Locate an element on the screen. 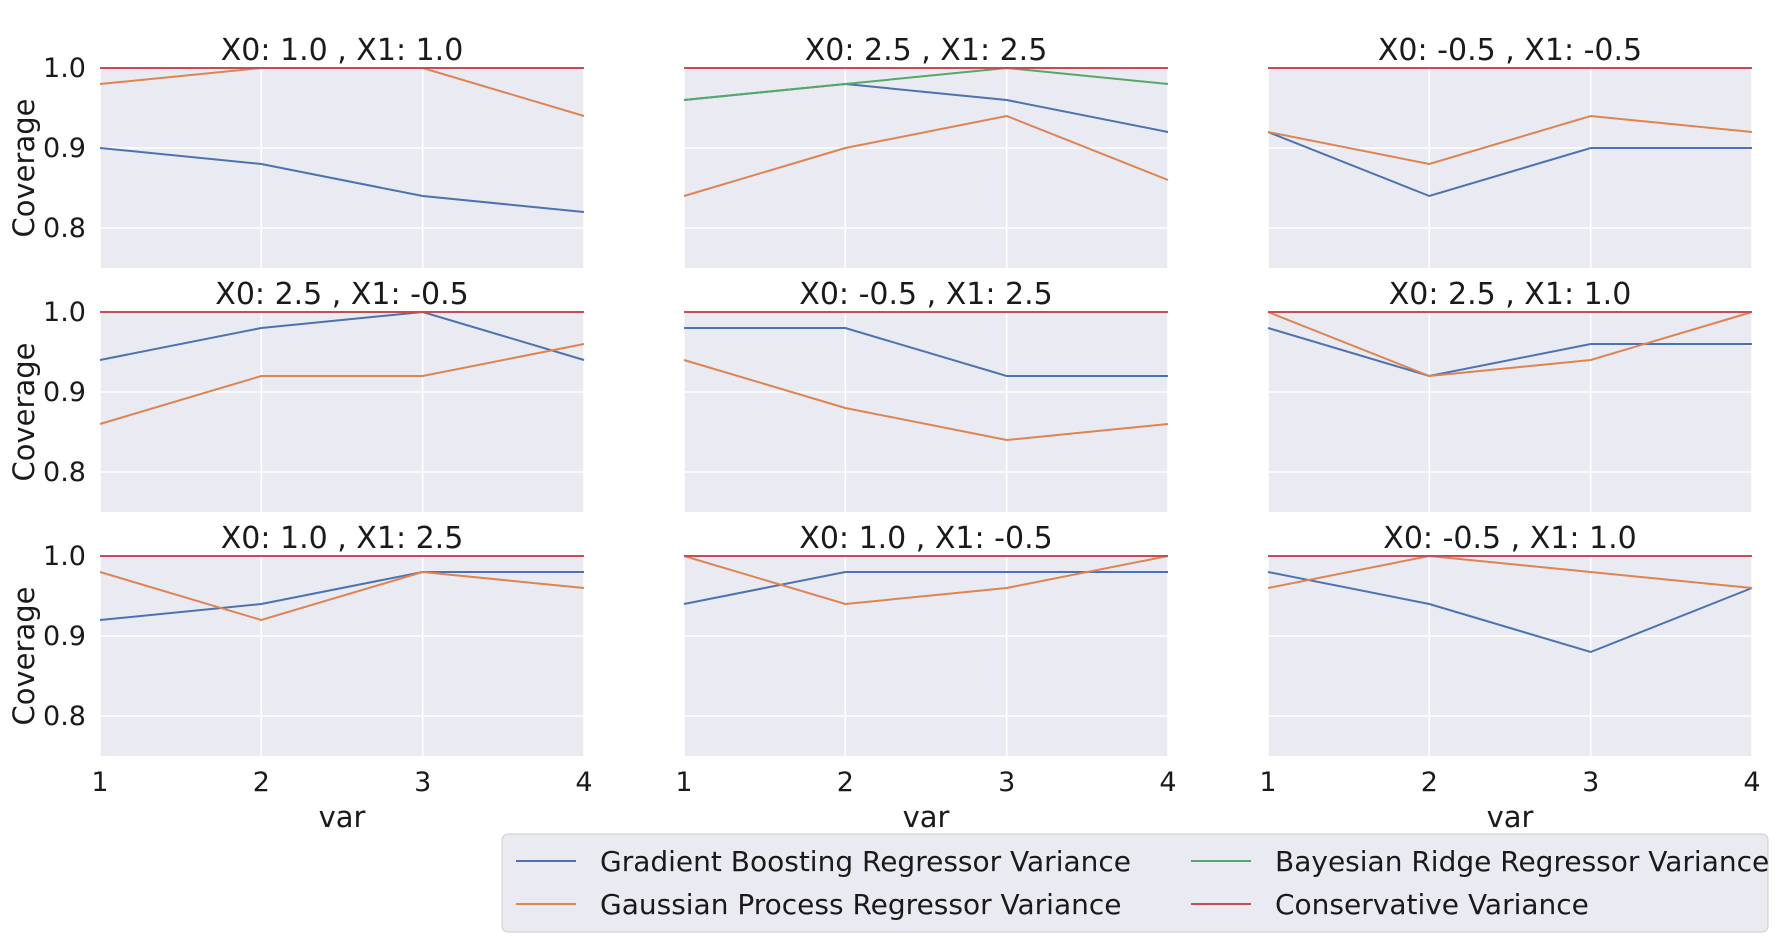  panel-6: X0: 2.5 , X1: 1.0 is located at coordinates (1510, 394).